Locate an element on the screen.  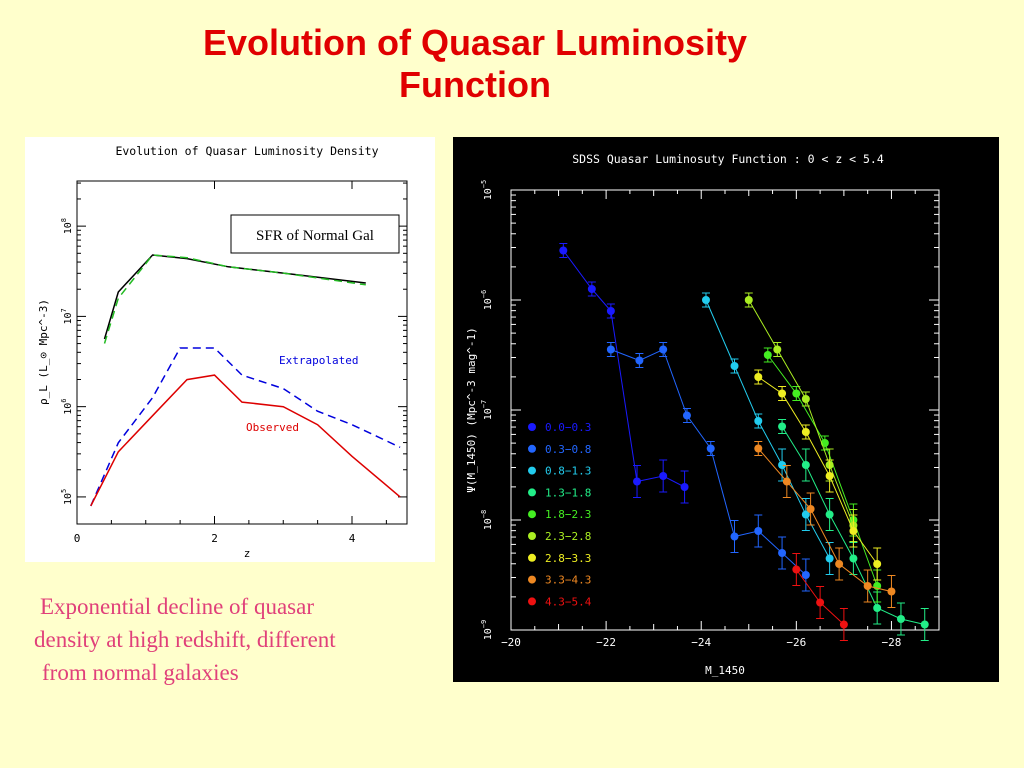
chart-title: Evolution of Quasar Luminosity Density is located at coordinates (246, 151).